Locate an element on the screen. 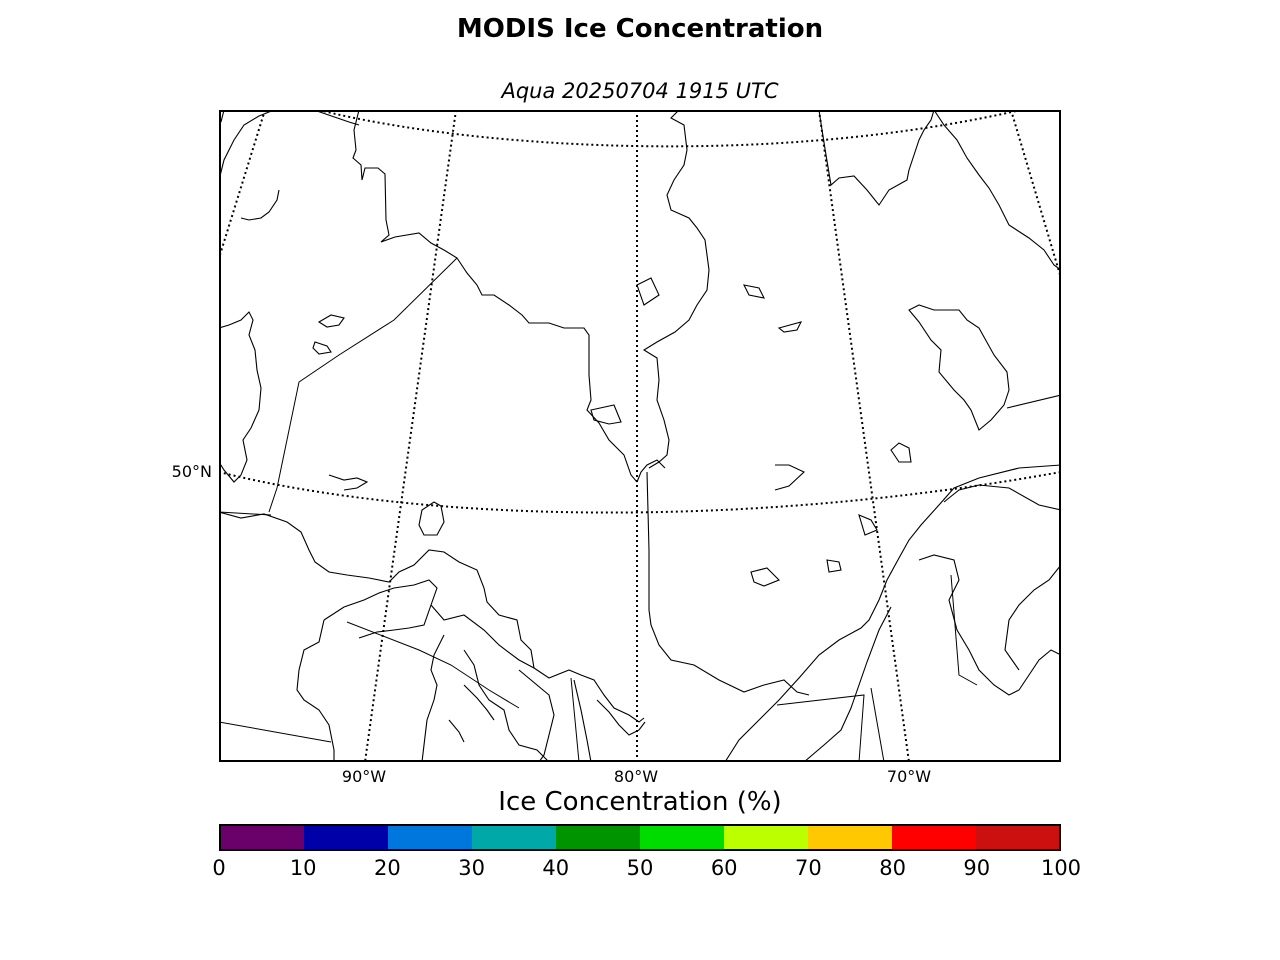 This screenshot has width=1280, height=960. colorbar is located at coordinates (640, 837).